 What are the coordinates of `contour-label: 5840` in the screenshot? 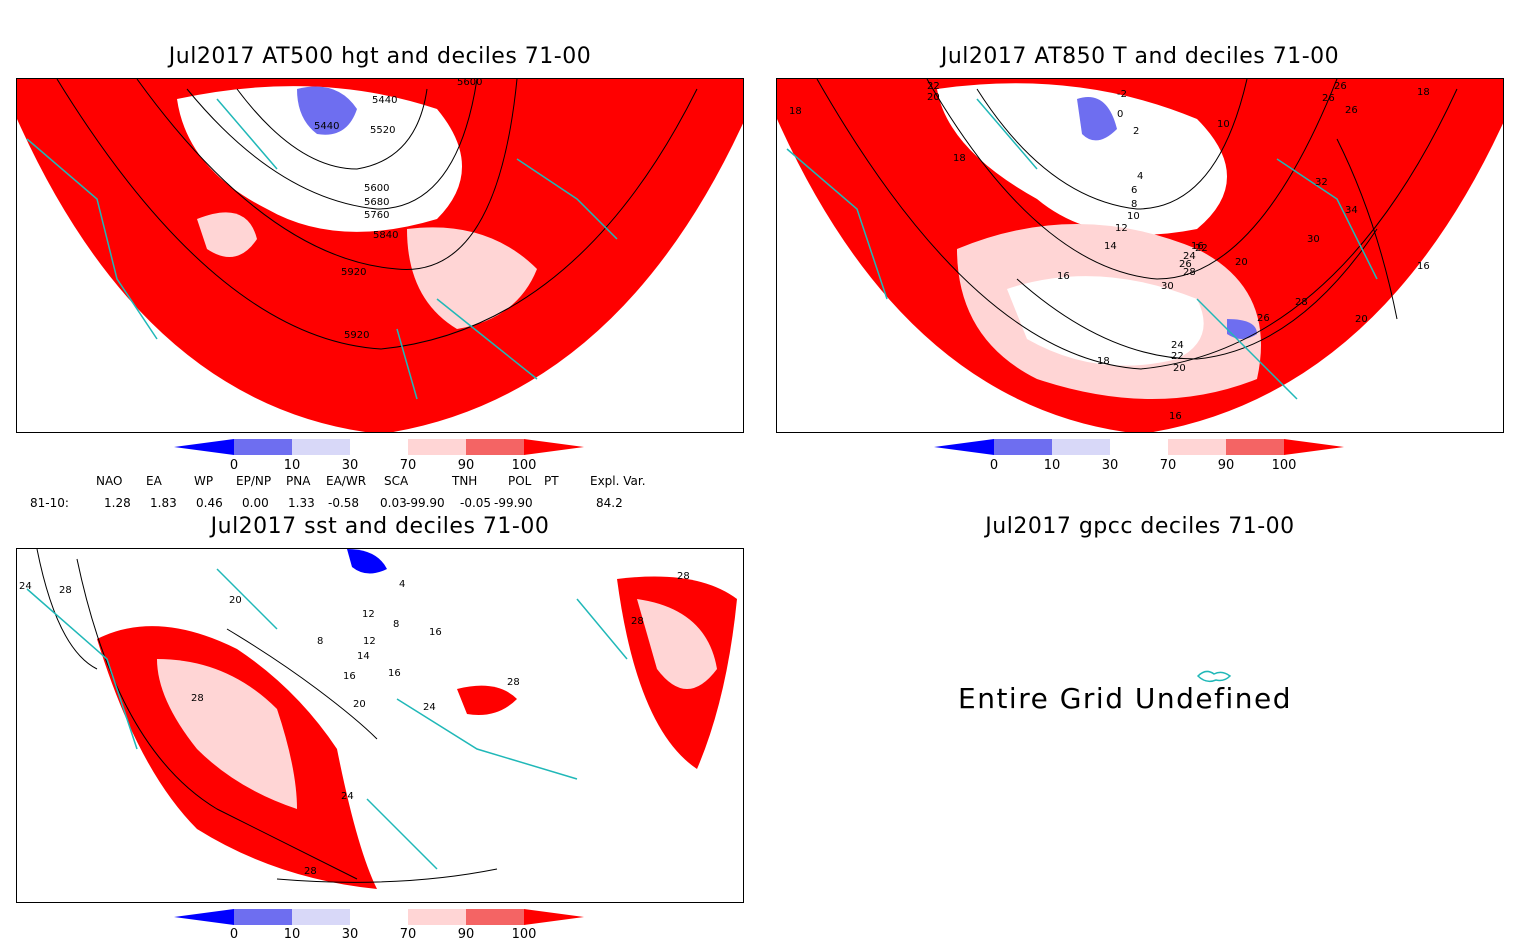 It's located at (385, 235).